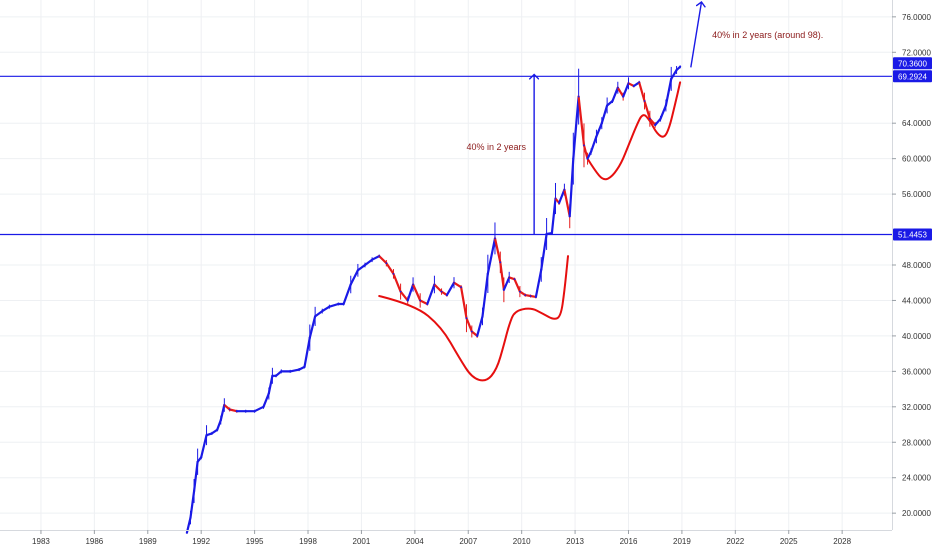  I want to click on y-tick-label: 24.0000, so click(916, 478).